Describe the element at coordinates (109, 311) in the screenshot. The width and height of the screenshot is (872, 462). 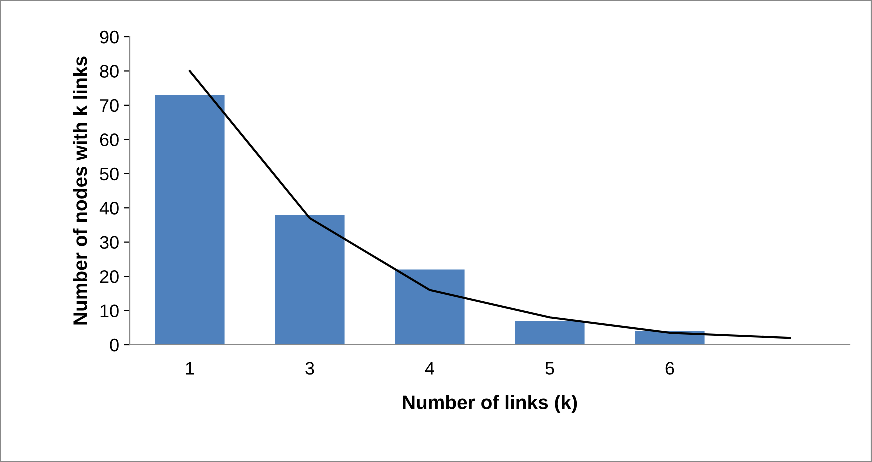
I see `y-tick-label: 10` at that location.